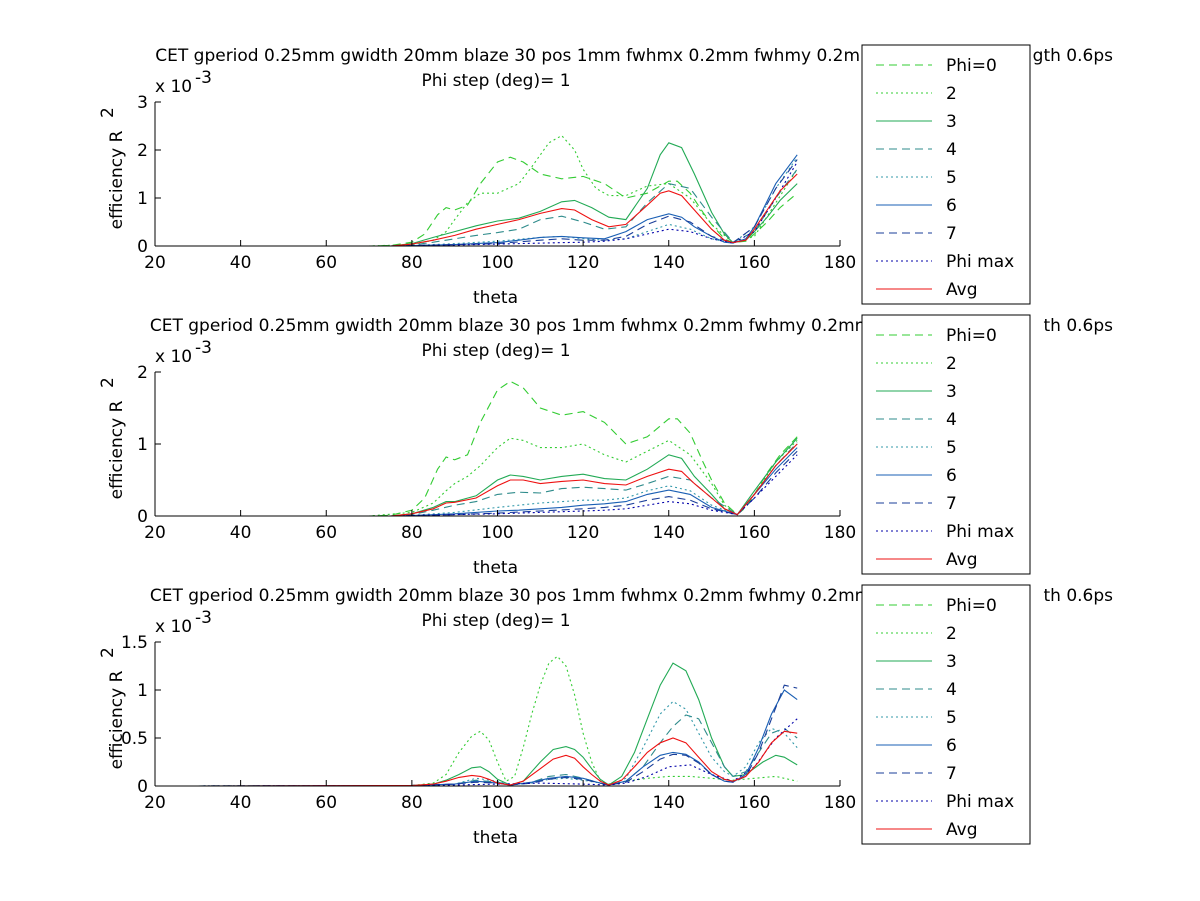 The height and width of the screenshot is (901, 1200). What do you see at coordinates (134, 739) in the screenshot?
I see `y-tick-label: 0.5` at bounding box center [134, 739].